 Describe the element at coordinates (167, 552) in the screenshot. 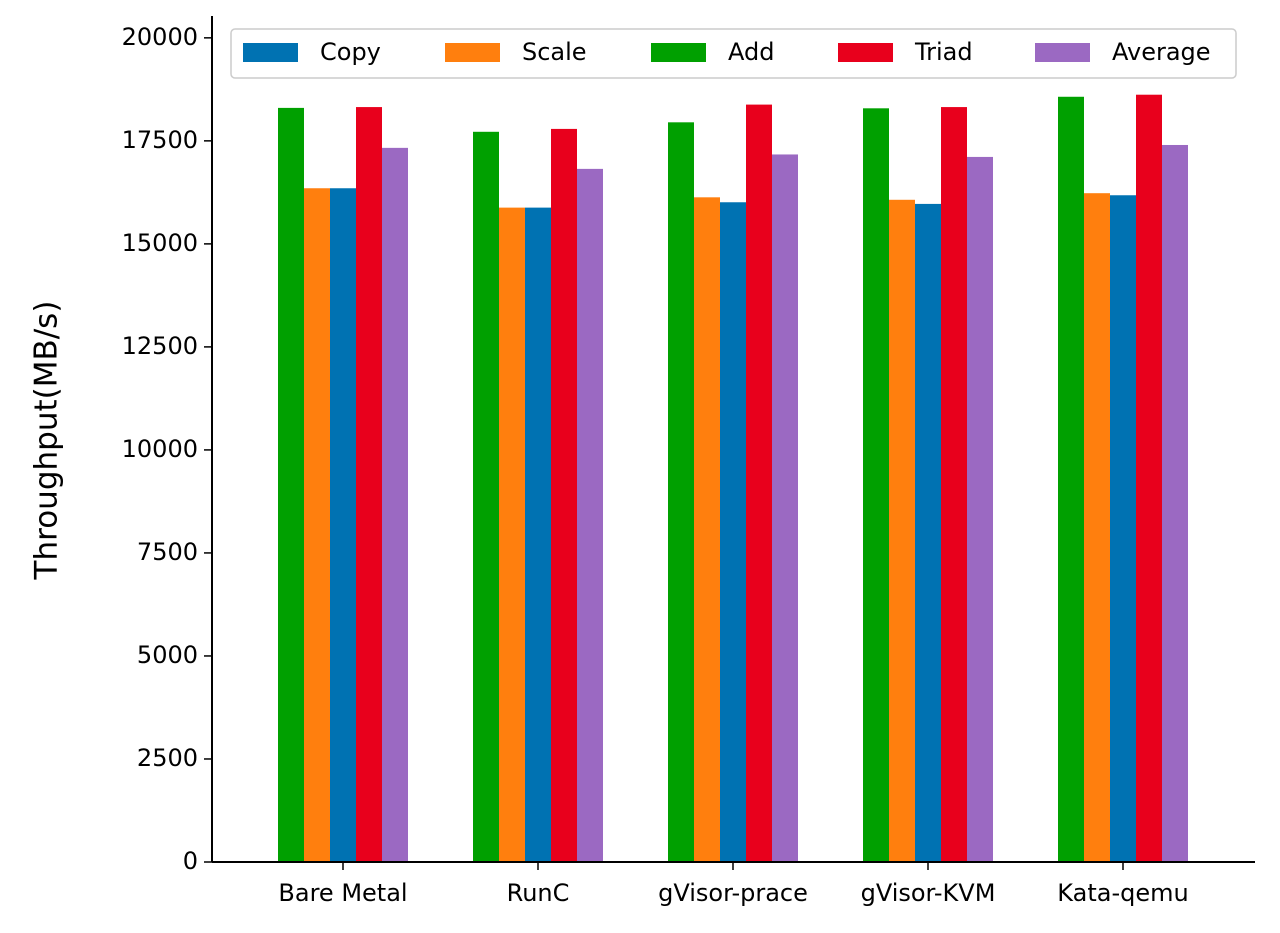

I see `y-tick-label: 7500` at that location.